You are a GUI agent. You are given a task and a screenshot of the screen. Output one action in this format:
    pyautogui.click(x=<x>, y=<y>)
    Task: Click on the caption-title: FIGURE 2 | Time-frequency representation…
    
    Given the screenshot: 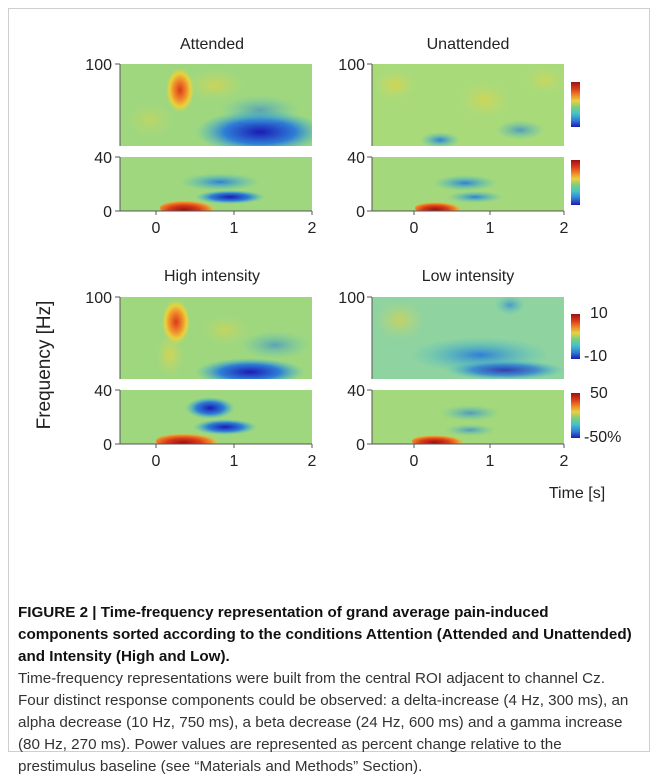 What is the action you would take?
    pyautogui.click(x=325, y=634)
    